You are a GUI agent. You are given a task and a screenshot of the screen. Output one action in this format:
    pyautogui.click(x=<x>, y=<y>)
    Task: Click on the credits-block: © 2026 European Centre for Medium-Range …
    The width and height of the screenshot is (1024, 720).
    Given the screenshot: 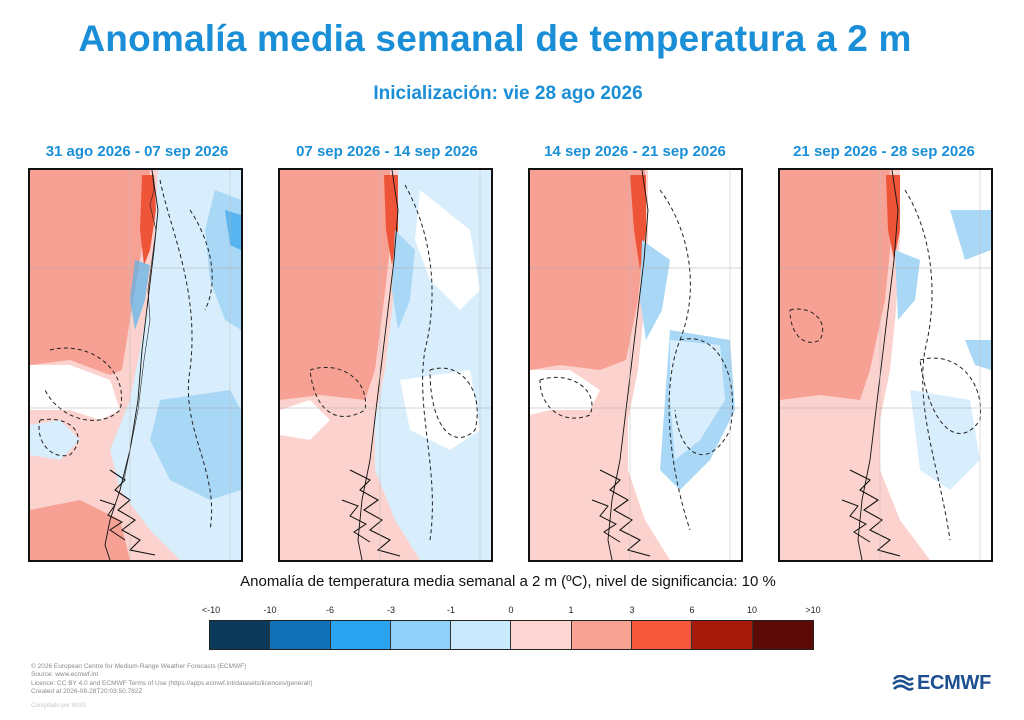 What is the action you would take?
    pyautogui.click(x=172, y=679)
    